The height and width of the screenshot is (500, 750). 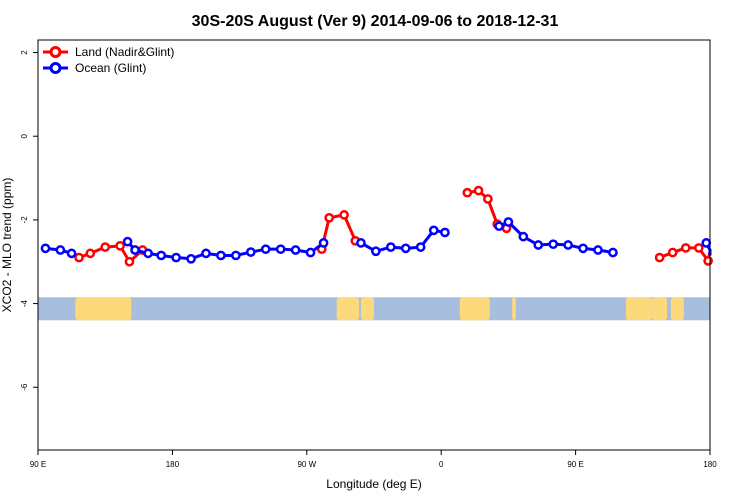 I want to click on legend-item-land: Land (Nadir&Glint), so click(x=108, y=52).